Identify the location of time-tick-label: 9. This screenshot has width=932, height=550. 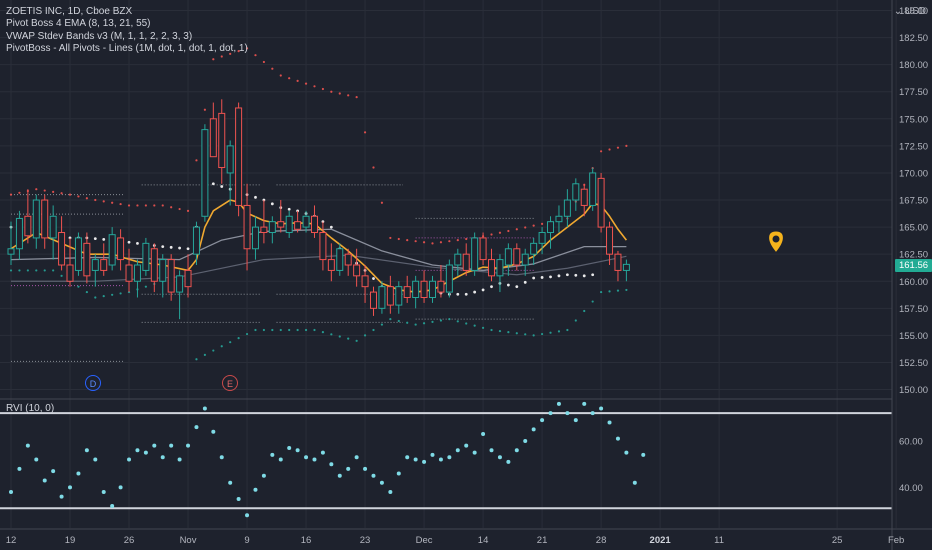
(246, 540).